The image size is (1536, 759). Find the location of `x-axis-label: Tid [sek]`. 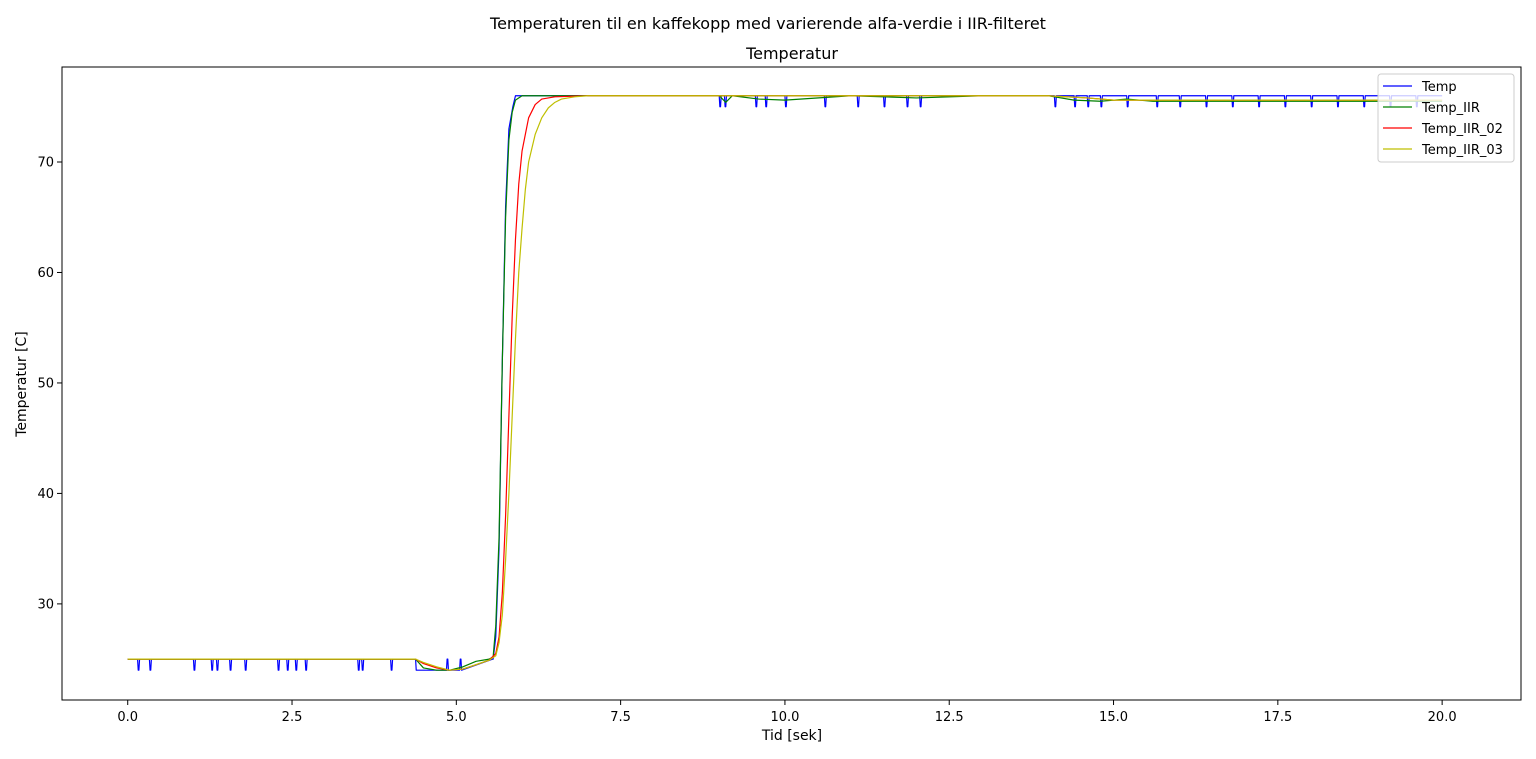

x-axis-label: Tid [sek] is located at coordinates (791, 736).